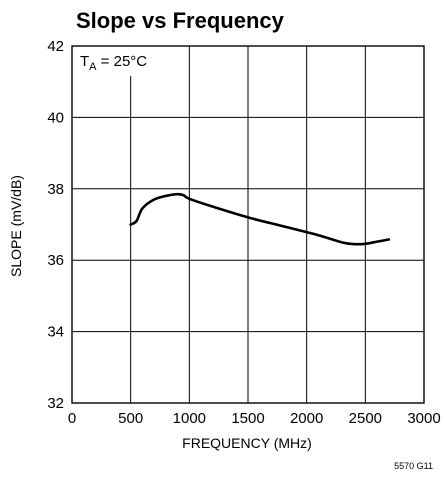 This screenshot has height=481, width=444. Describe the element at coordinates (84, 61) in the screenshot. I see `annotation-main: T` at that location.